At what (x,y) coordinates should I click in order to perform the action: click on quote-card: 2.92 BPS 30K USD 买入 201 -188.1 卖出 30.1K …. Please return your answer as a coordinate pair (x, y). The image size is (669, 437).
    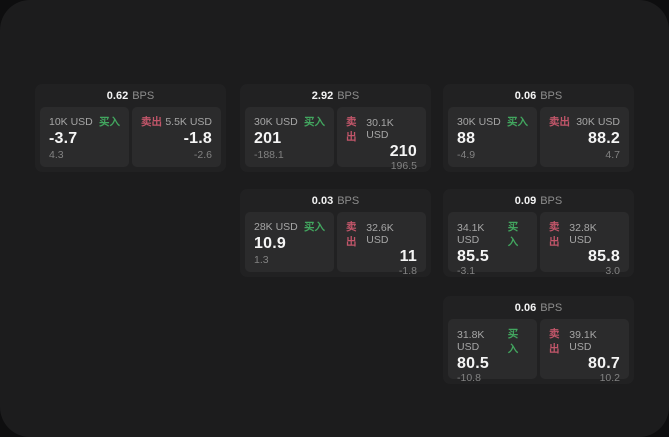
    Looking at the image, I should click on (335, 128).